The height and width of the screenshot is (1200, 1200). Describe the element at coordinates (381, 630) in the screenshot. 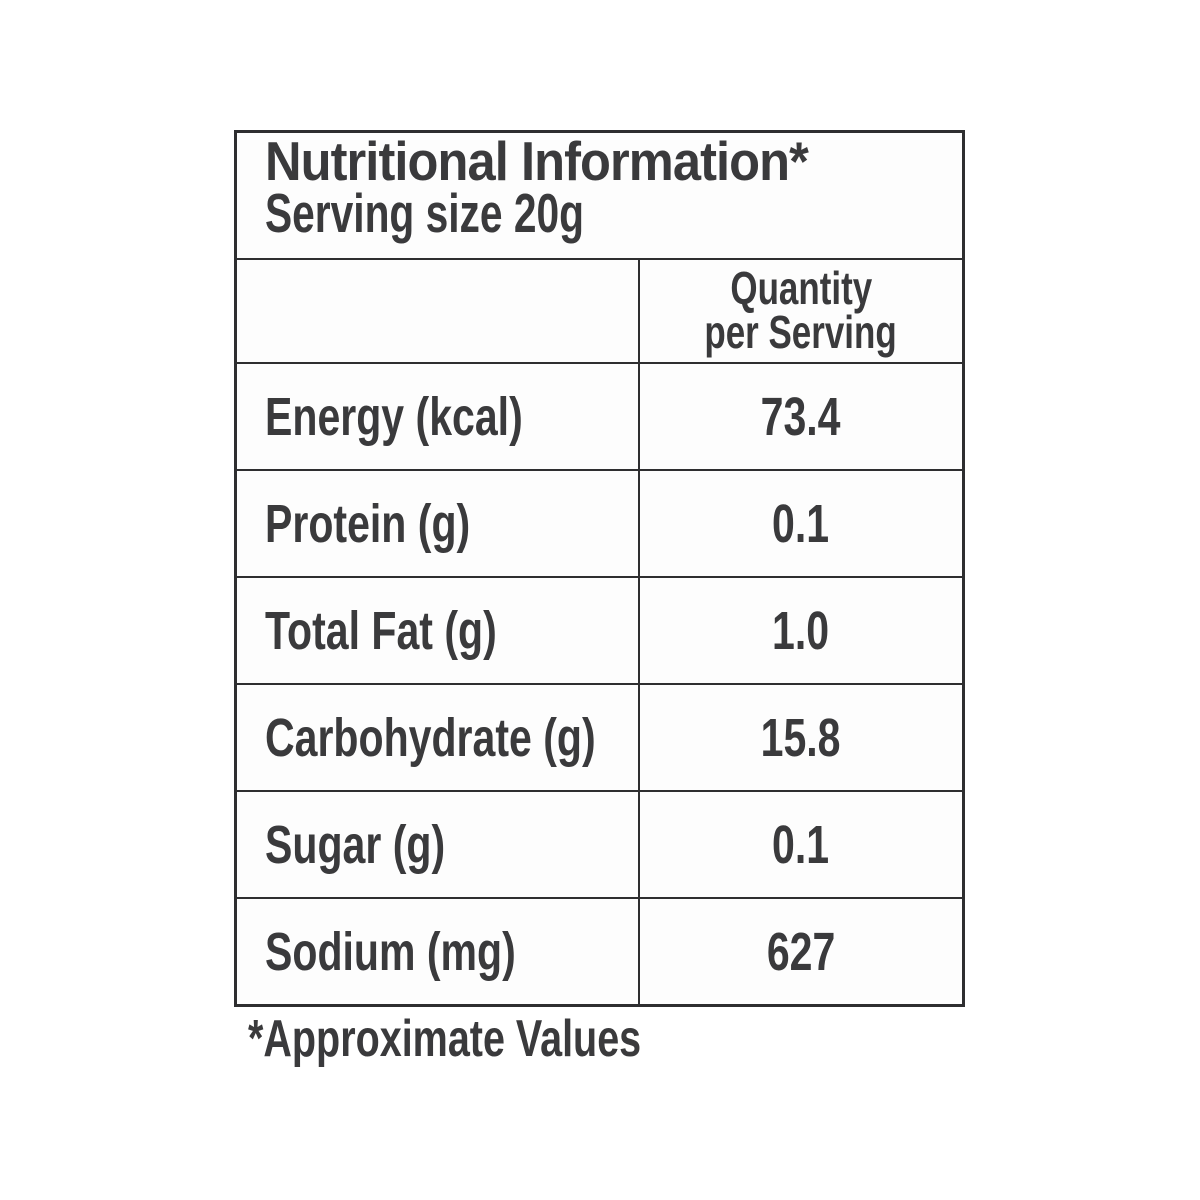

I see `row-label-total-fat: Total Fat (g)` at that location.